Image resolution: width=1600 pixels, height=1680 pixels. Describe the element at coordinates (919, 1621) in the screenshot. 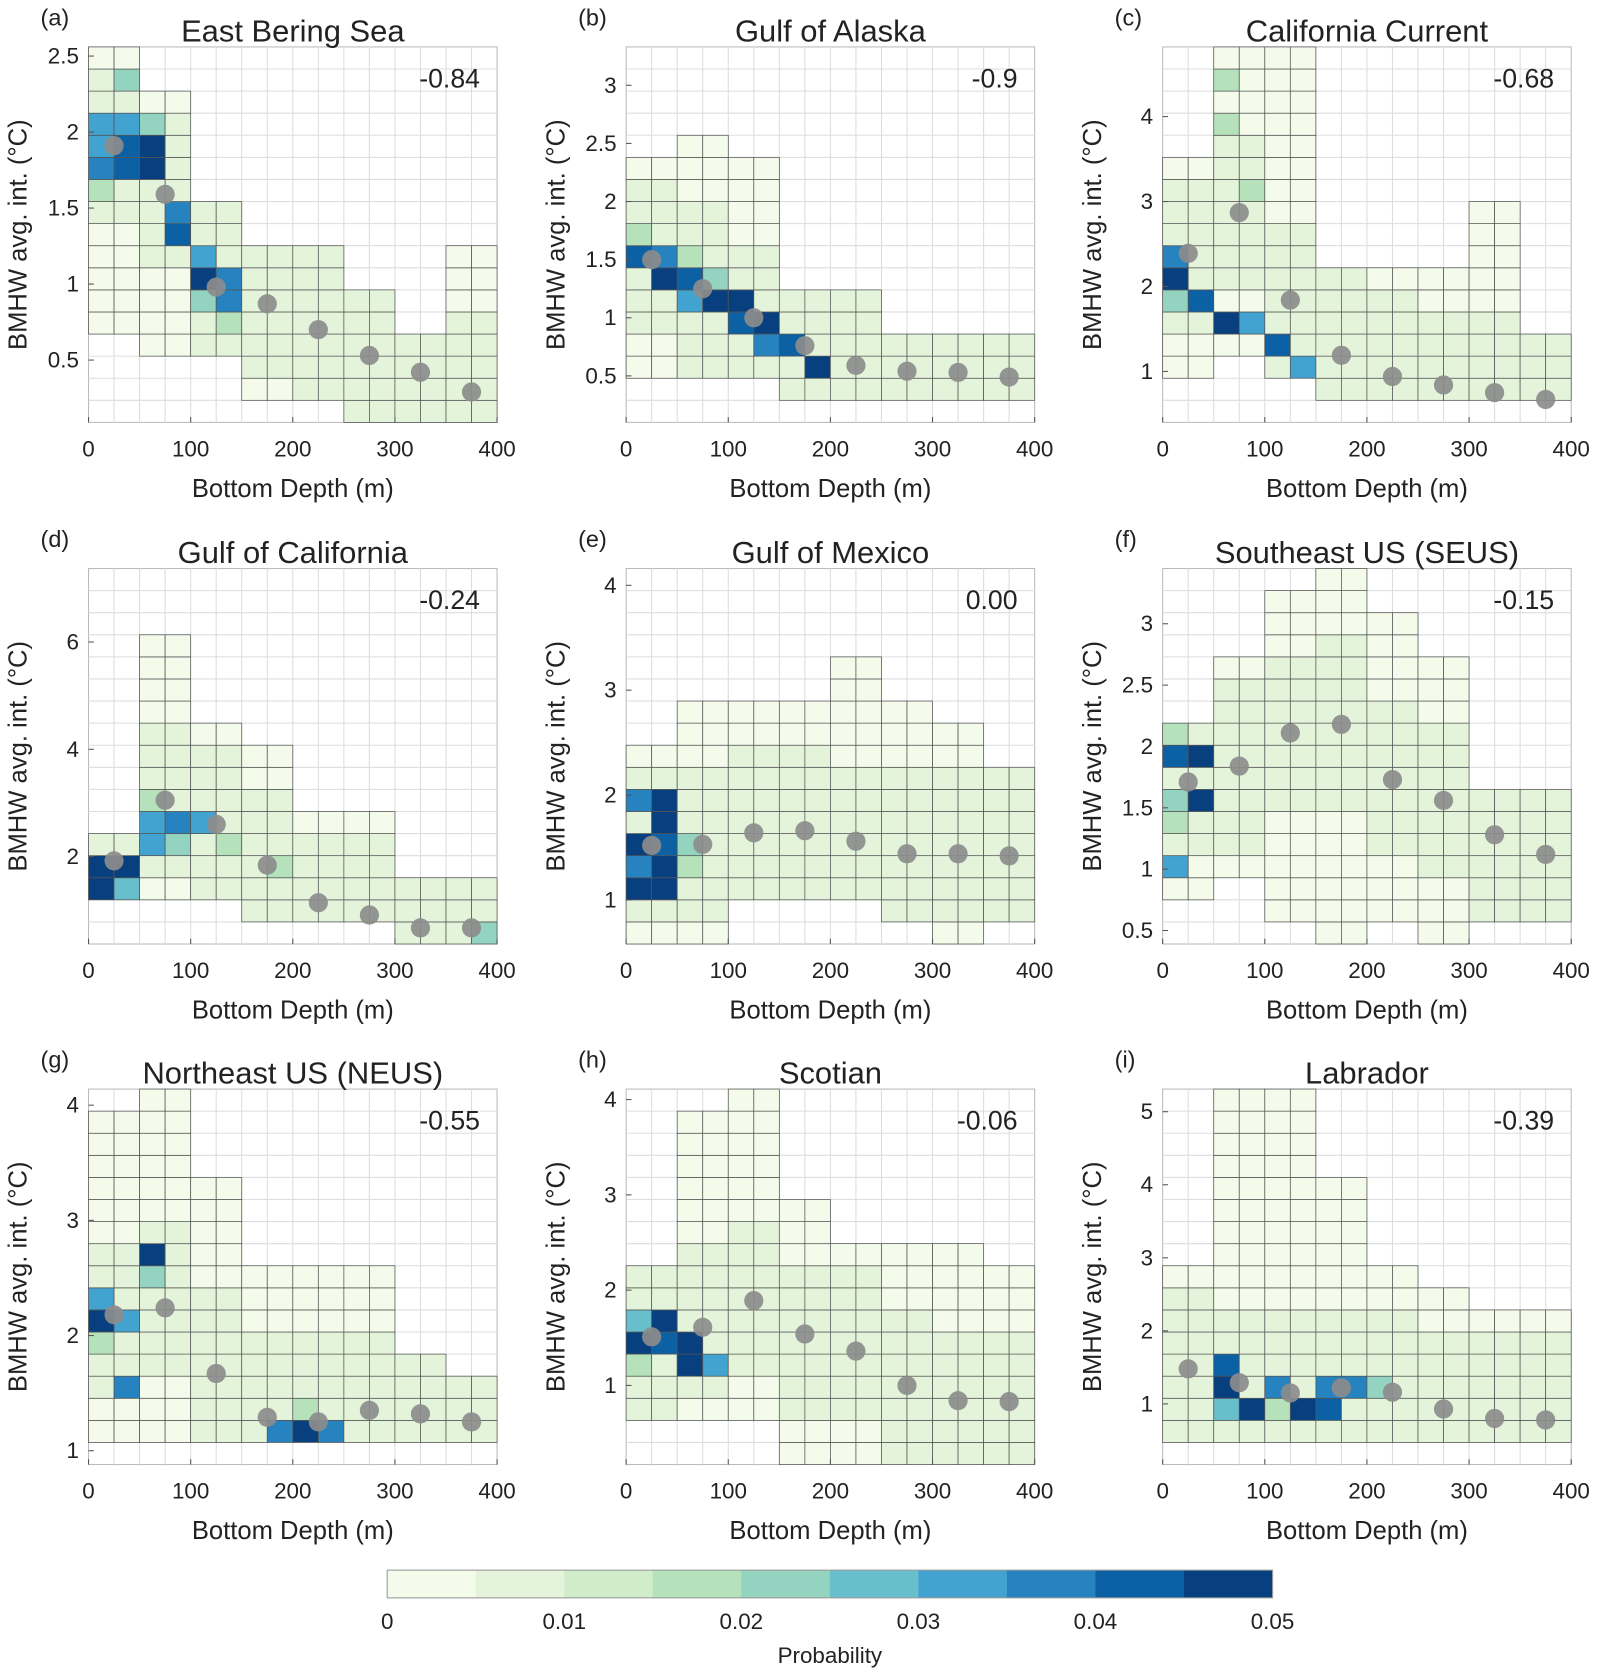

I see `colorbar-tick-label: 0.03` at that location.